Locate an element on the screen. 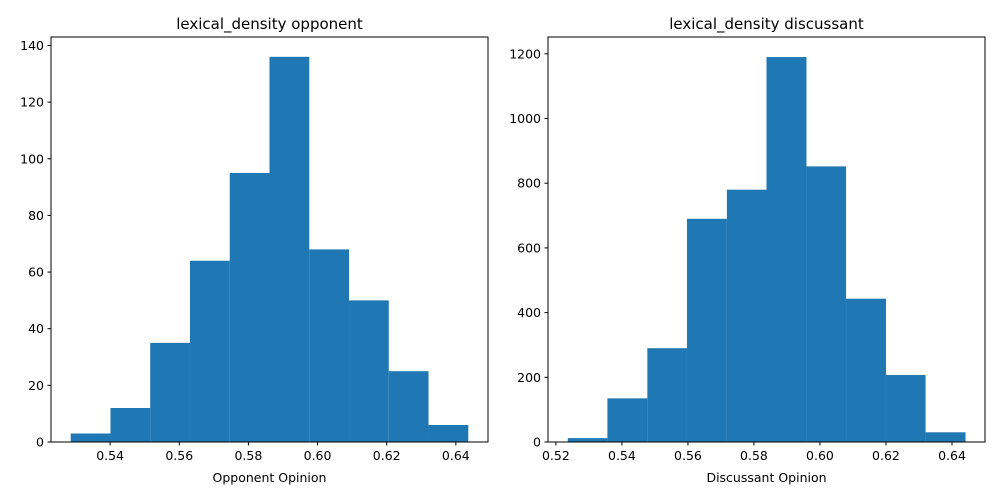 Image resolution: width=1000 pixels, height=500 pixels. y-tick-label: 800 is located at coordinates (529, 183).